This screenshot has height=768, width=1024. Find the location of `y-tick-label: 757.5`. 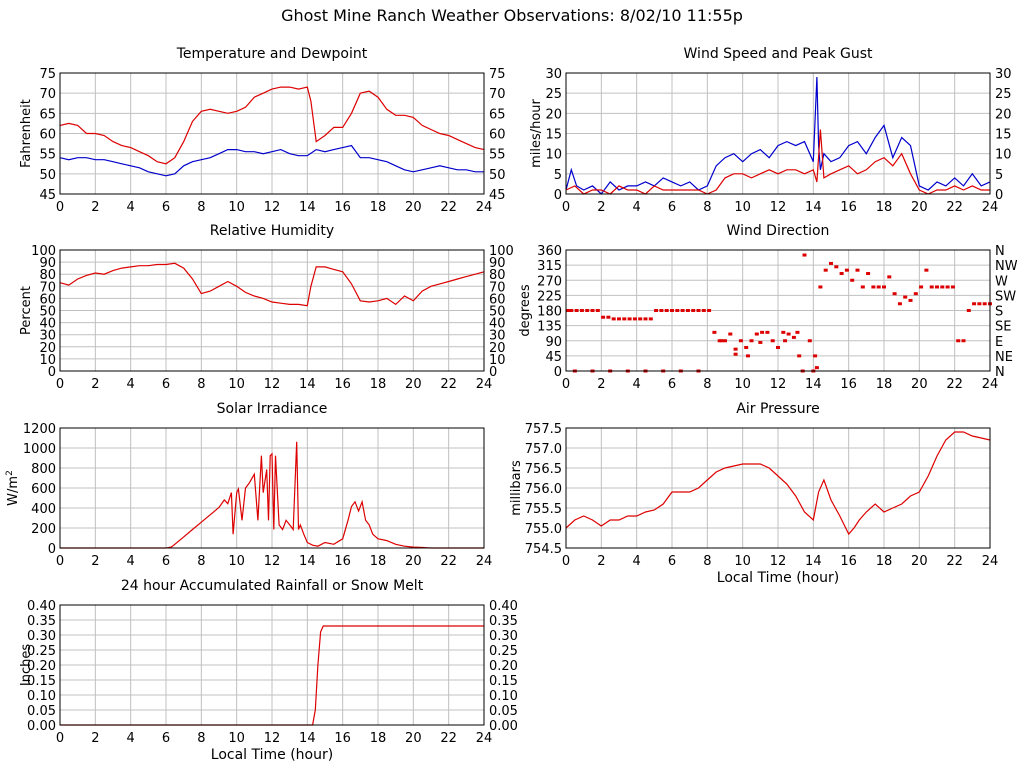

y-tick-label: 757.5 is located at coordinates (543, 429).